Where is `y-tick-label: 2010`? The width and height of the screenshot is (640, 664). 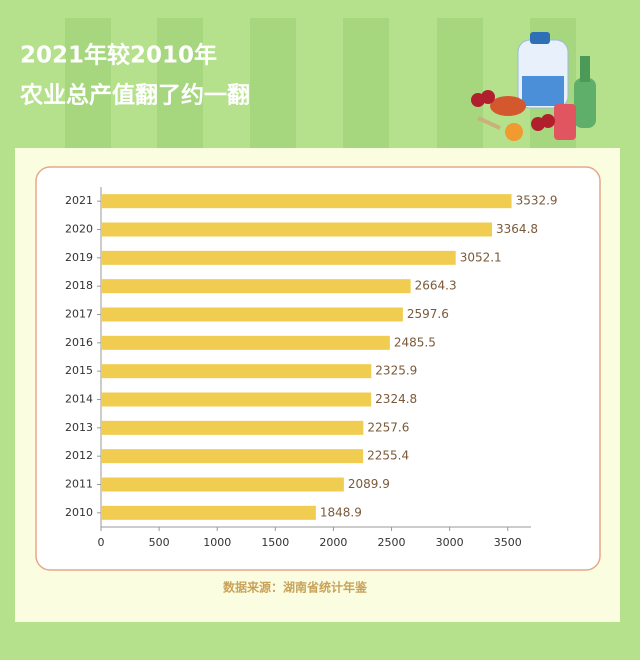
y-tick-label: 2010 is located at coordinates (79, 512).